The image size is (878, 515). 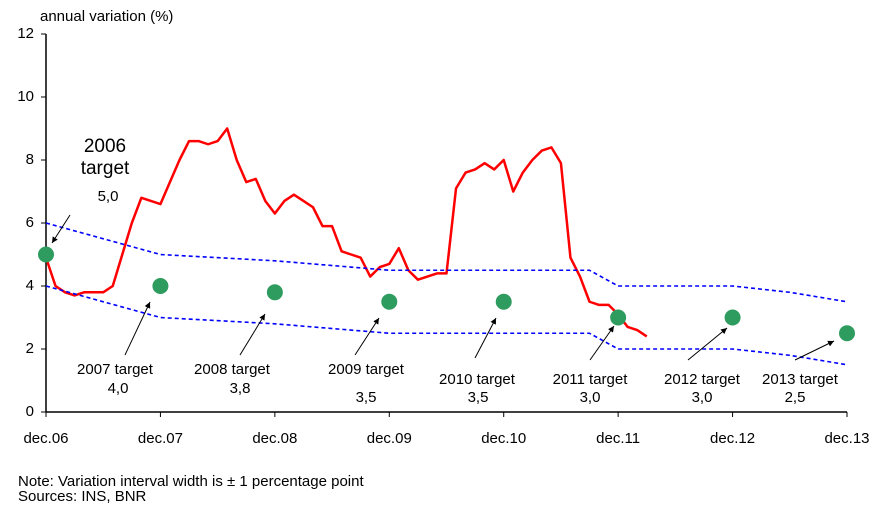 What do you see at coordinates (800, 379) in the screenshot?
I see `target-label: 2013 target` at bounding box center [800, 379].